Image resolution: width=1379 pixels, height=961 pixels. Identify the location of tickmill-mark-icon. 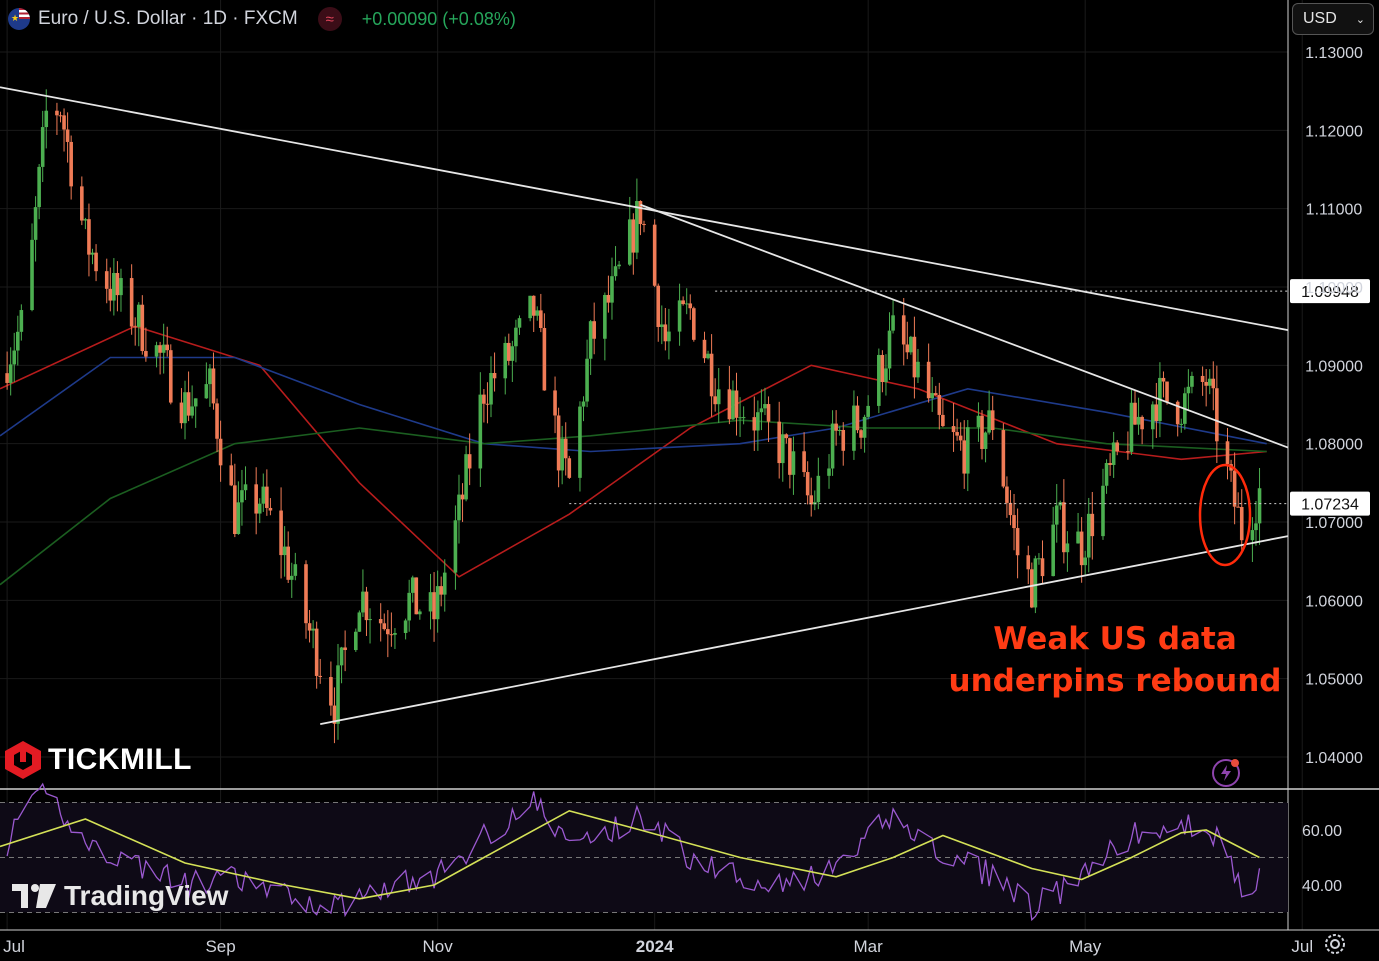
(23, 760).